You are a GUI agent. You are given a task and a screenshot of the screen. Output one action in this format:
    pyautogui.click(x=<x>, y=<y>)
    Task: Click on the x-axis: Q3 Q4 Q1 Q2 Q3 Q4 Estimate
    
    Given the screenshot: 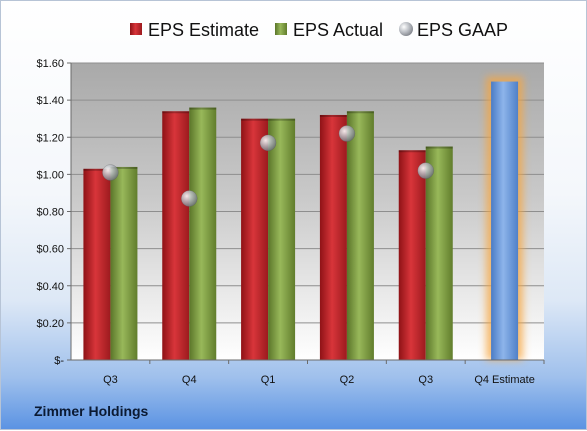 What is the action you would take?
    pyautogui.click(x=324, y=373)
    